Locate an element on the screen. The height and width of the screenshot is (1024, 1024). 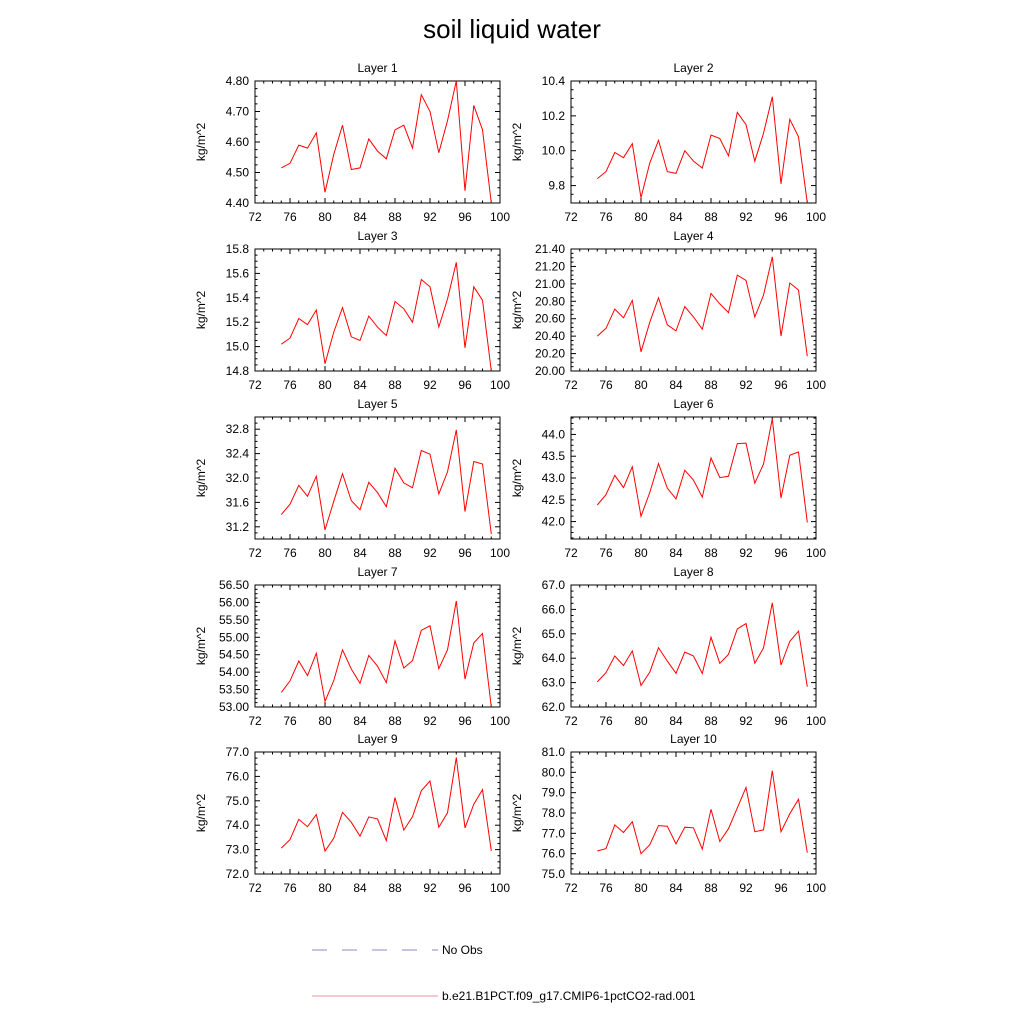
chart-title: Layer 10 is located at coordinates (693, 739).